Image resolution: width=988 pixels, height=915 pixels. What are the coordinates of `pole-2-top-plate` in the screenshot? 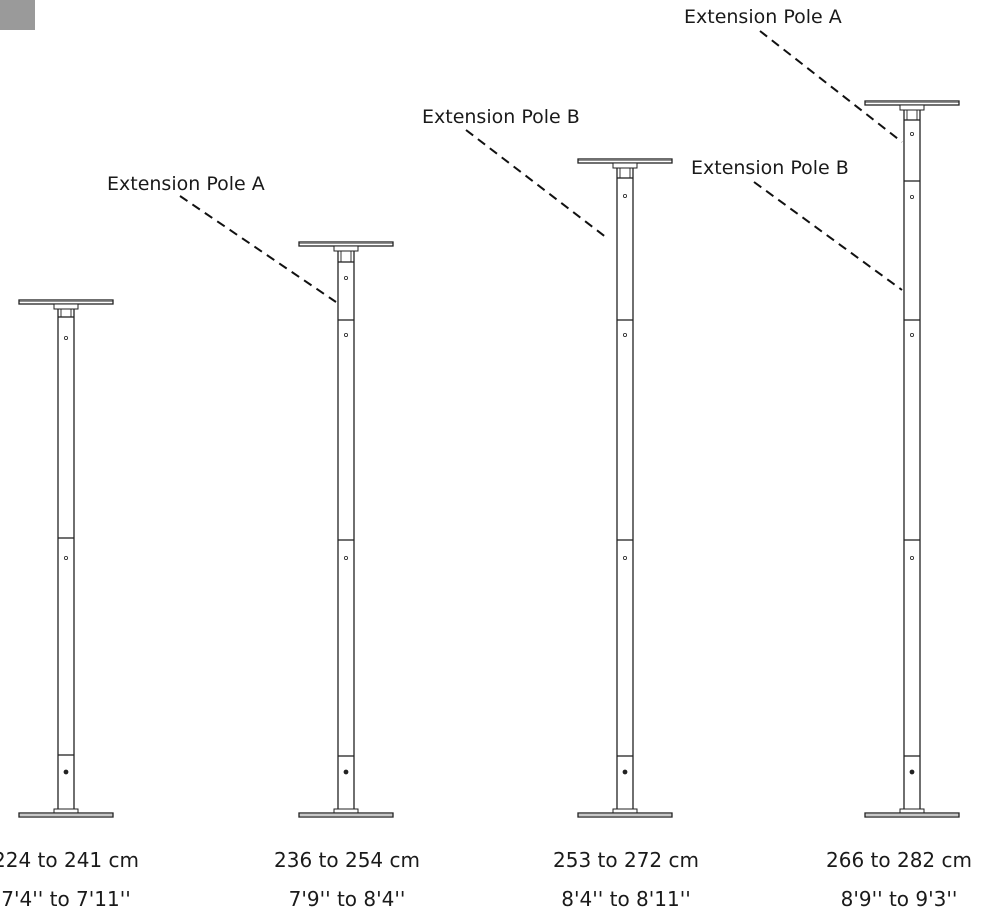 It's located at (346, 244).